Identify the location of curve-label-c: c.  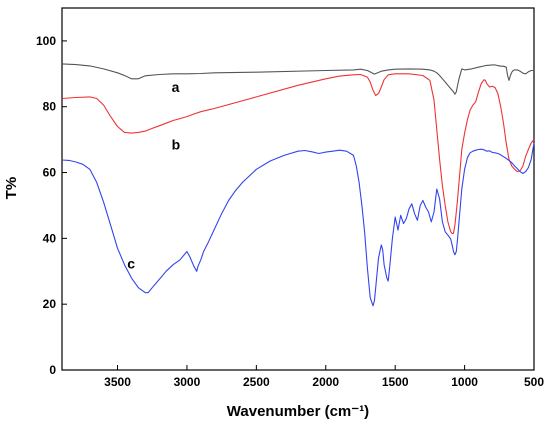
(131, 264).